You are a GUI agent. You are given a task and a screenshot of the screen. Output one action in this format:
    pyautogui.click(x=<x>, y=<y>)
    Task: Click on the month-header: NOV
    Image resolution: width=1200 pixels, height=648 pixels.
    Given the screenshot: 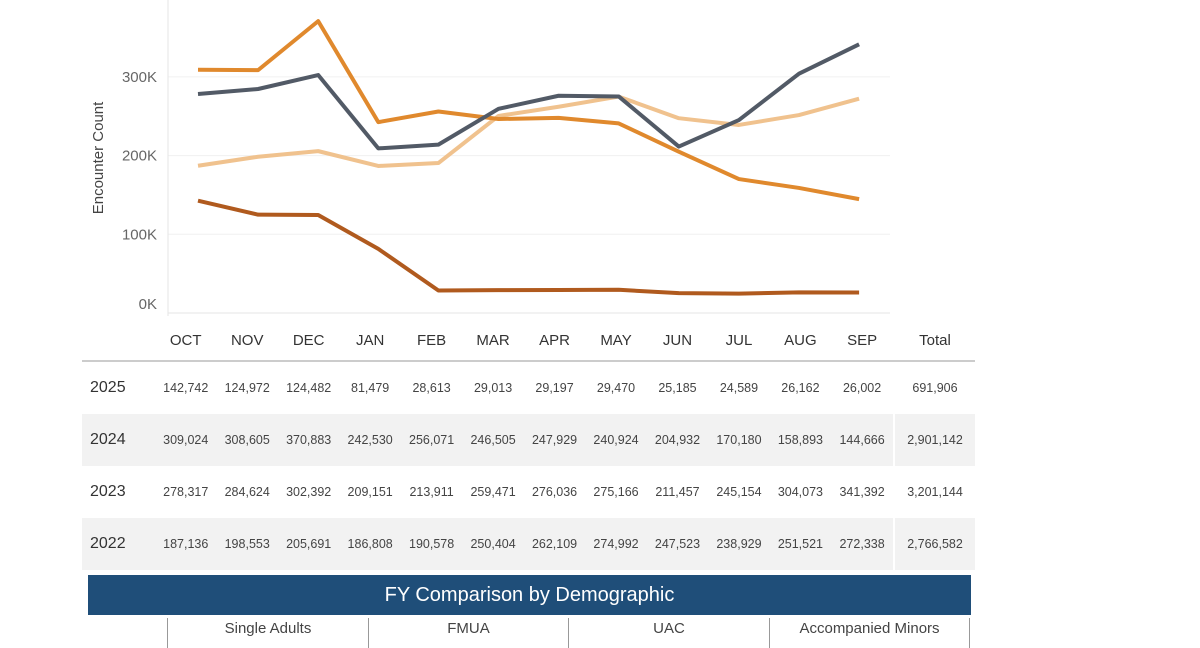 What is the action you would take?
    pyautogui.click(x=247, y=341)
    